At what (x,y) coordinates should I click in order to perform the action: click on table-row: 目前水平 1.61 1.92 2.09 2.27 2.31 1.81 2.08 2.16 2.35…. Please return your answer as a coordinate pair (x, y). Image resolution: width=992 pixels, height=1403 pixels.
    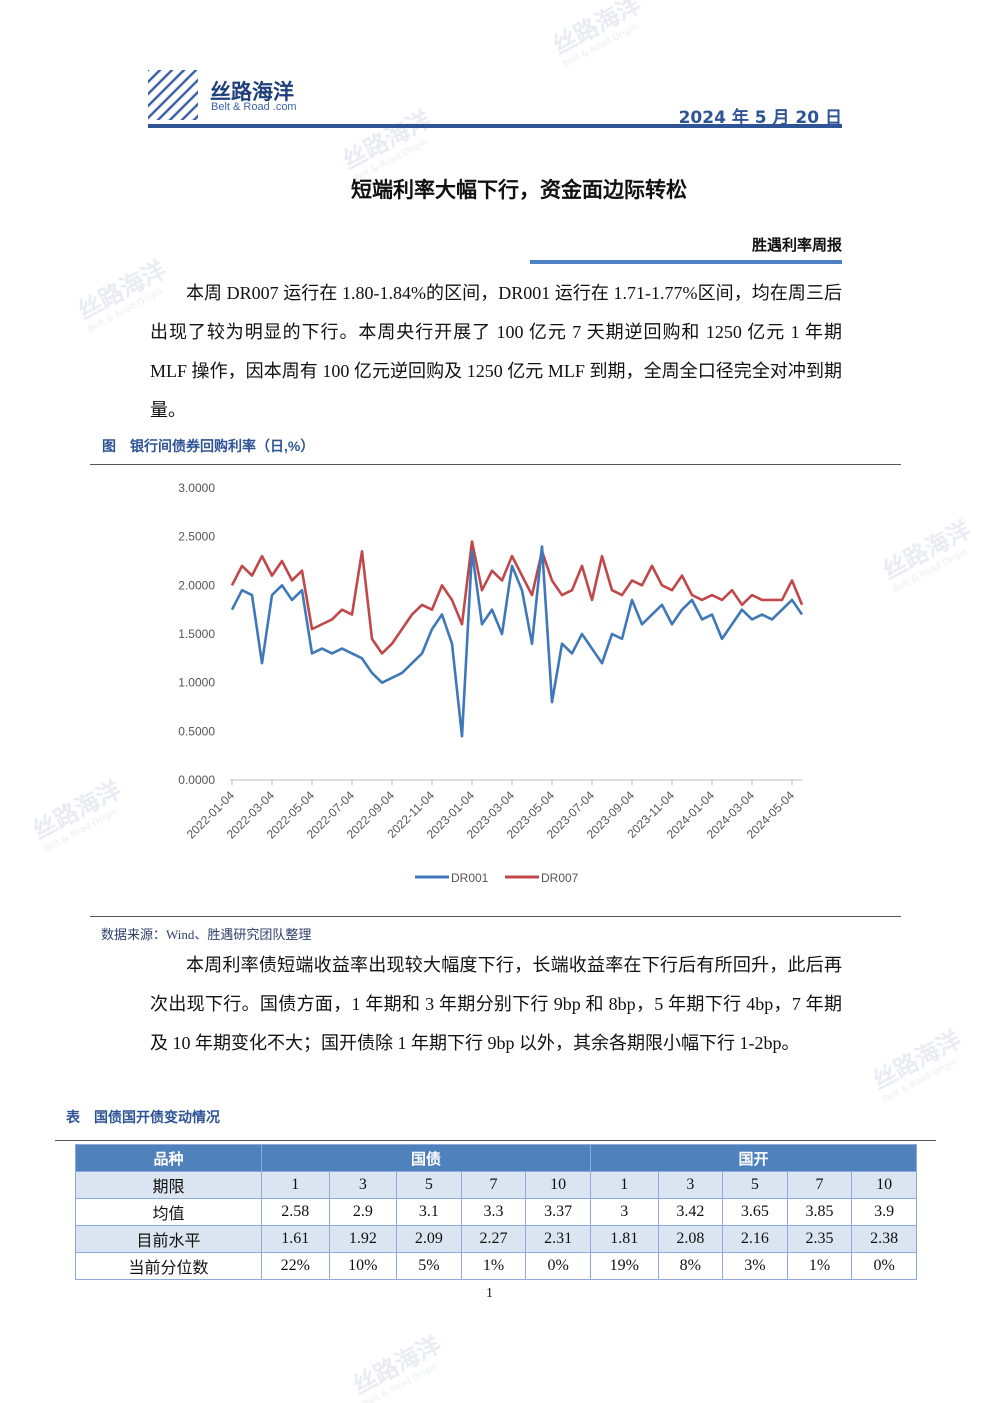
    Looking at the image, I should click on (496, 1239).